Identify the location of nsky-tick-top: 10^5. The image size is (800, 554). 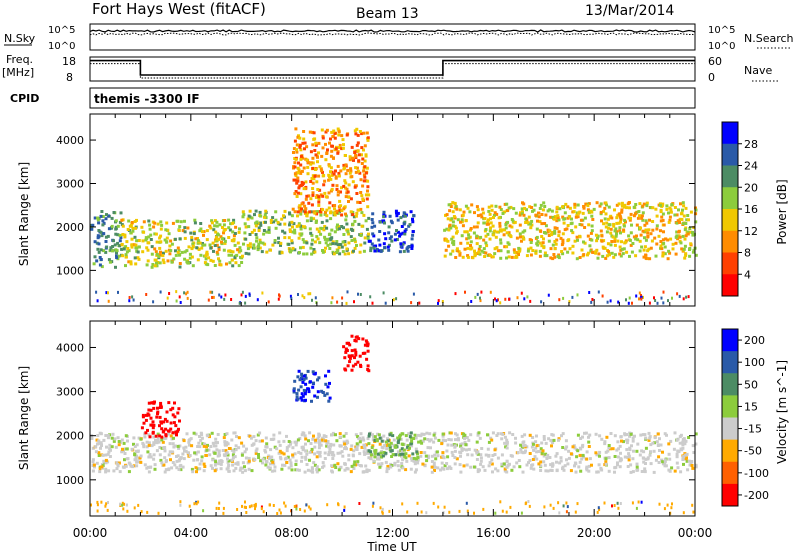
(61, 30).